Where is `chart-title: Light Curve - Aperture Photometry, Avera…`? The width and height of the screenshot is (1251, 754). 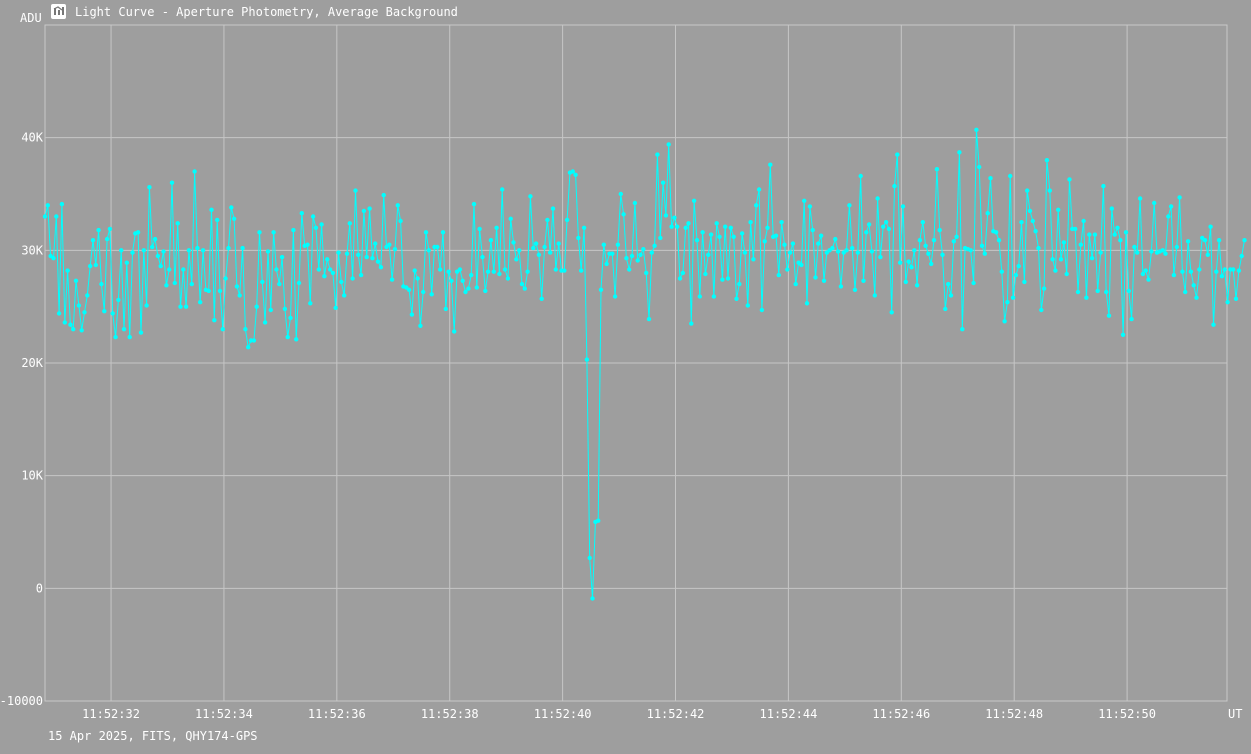
chart-title: Light Curve - Aperture Photometry, Avera… is located at coordinates (266, 12).